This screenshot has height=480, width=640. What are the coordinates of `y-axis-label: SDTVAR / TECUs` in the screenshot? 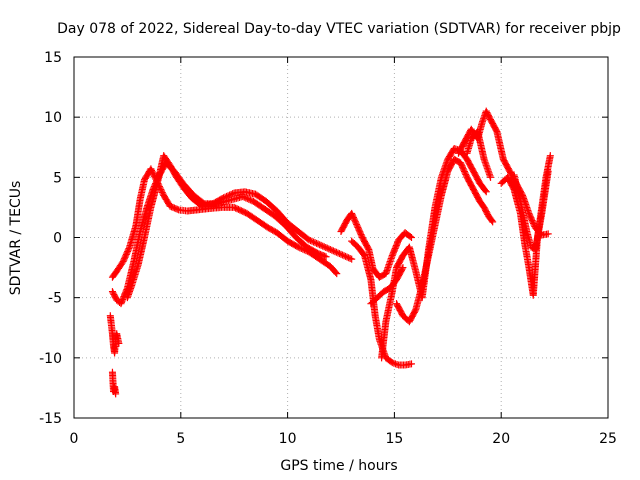 It's located at (16, 238).